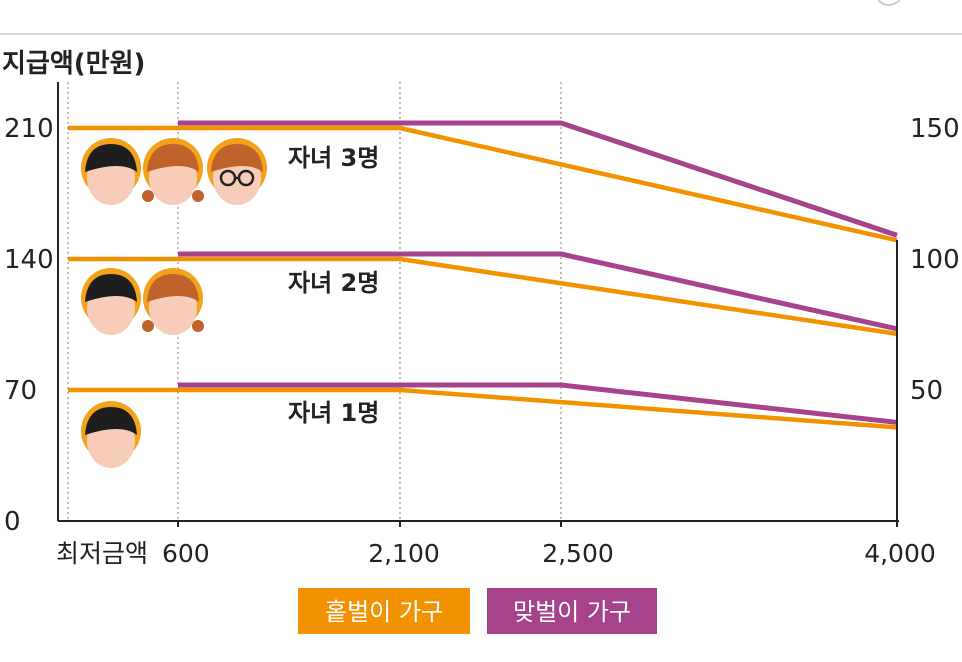 Image resolution: width=962 pixels, height=662 pixels. Describe the element at coordinates (29, 260) in the screenshot. I see `y-tick-label: 140` at that location.